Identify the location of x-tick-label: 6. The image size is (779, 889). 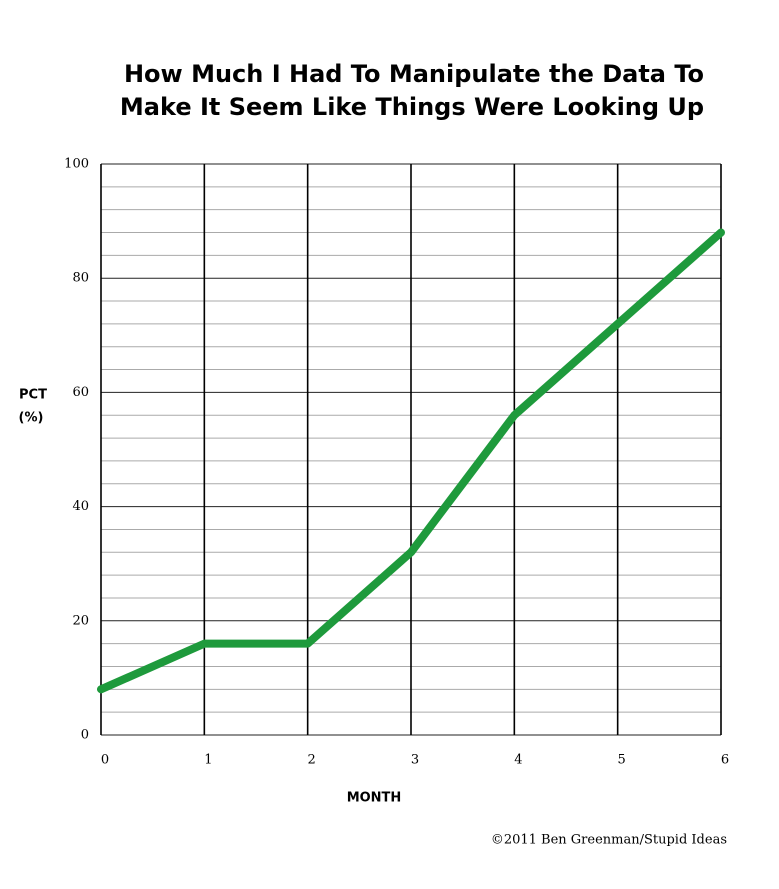
(725, 760).